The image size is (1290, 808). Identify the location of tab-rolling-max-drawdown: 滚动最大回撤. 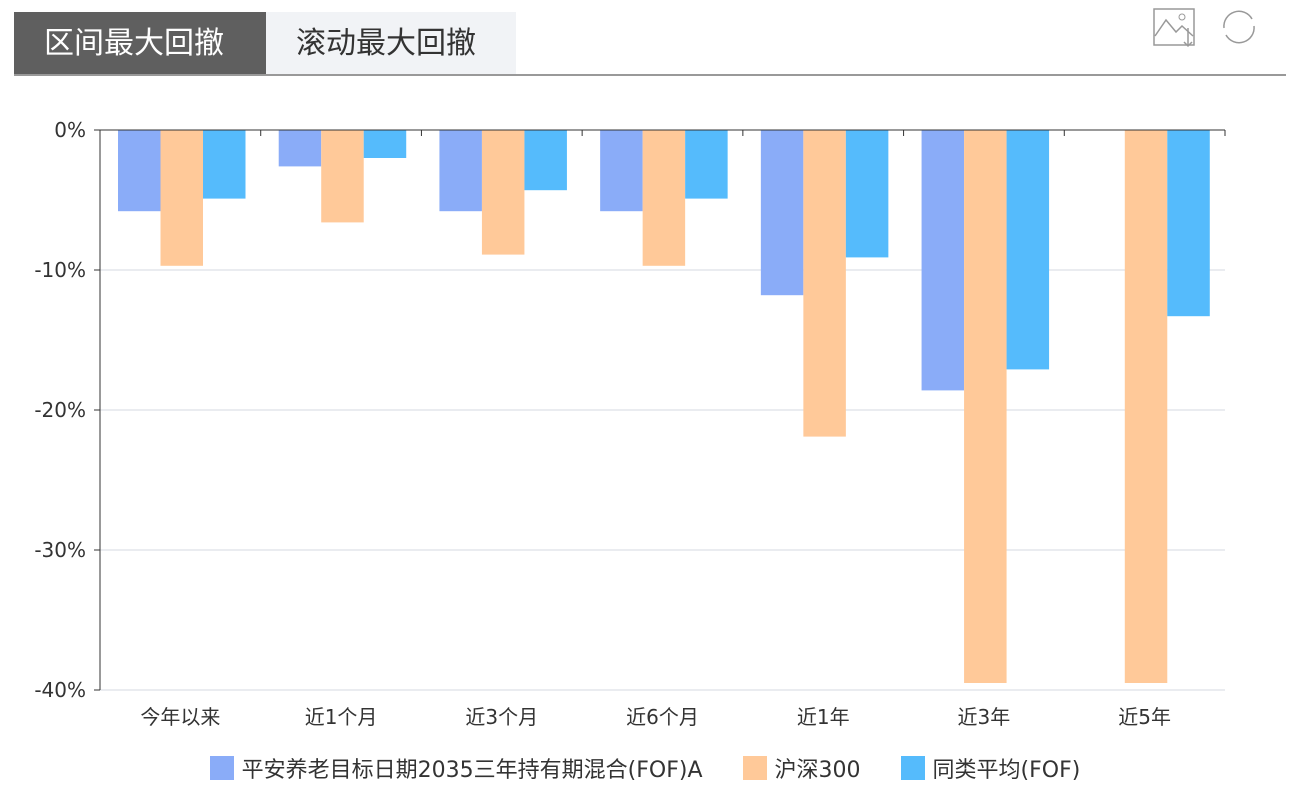
(391, 43).